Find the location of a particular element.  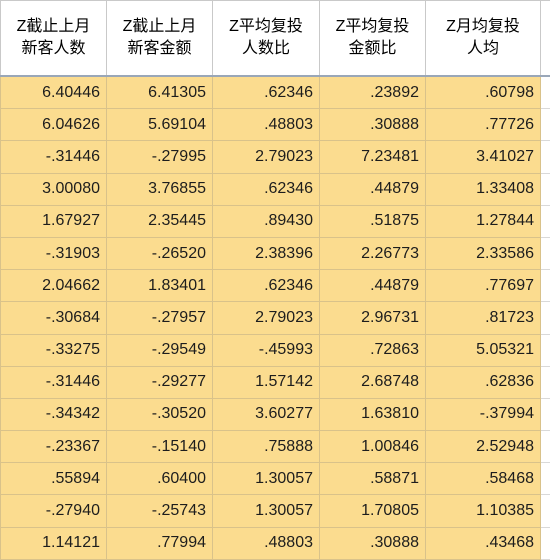

table-row: -.34342 -.30520 3.60277 1.63810 -.37994 is located at coordinates (275, 414).